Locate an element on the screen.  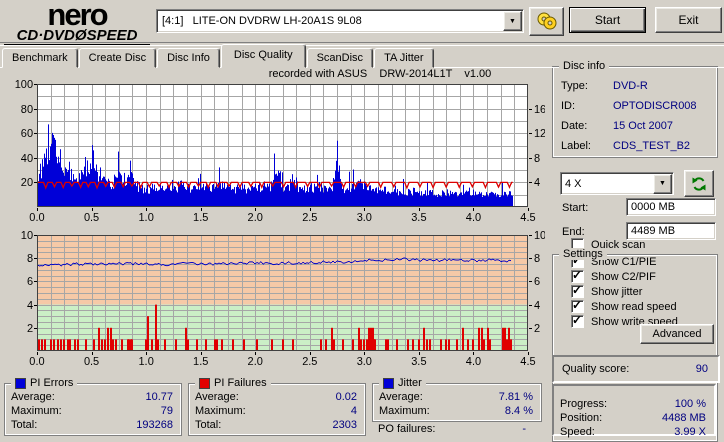
nero-logo-text: nero is located at coordinates (77, 16).